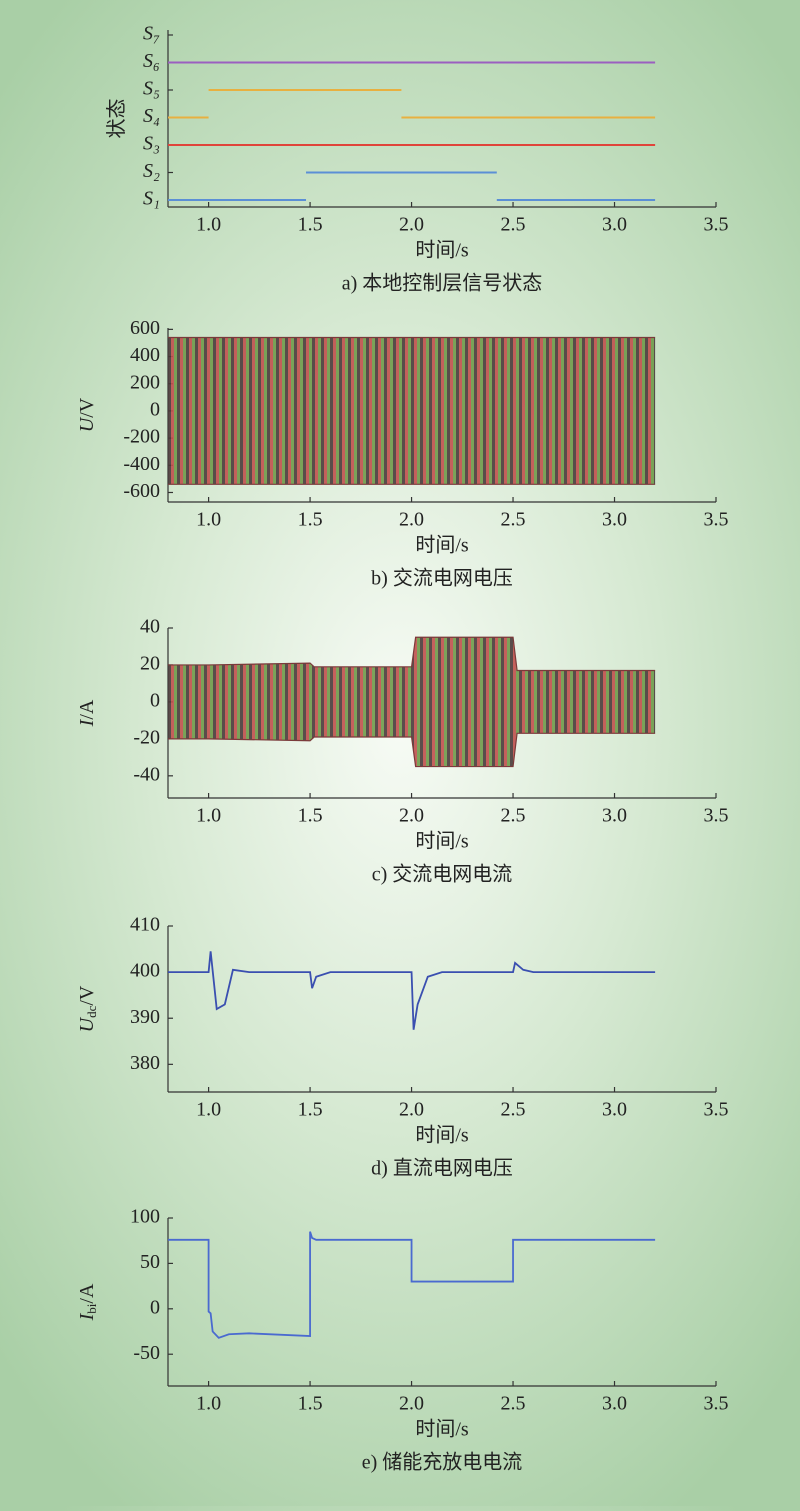 The width and height of the screenshot is (800, 1511). Describe the element at coordinates (151, 116) in the screenshot. I see `y-tick-label: S₄` at that location.